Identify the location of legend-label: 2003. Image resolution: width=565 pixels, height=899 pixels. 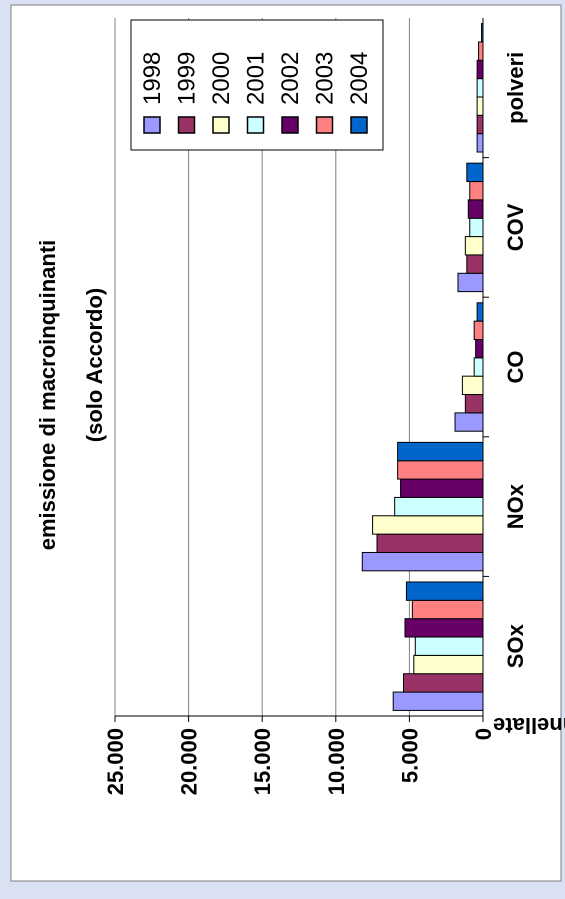
(325, 78).